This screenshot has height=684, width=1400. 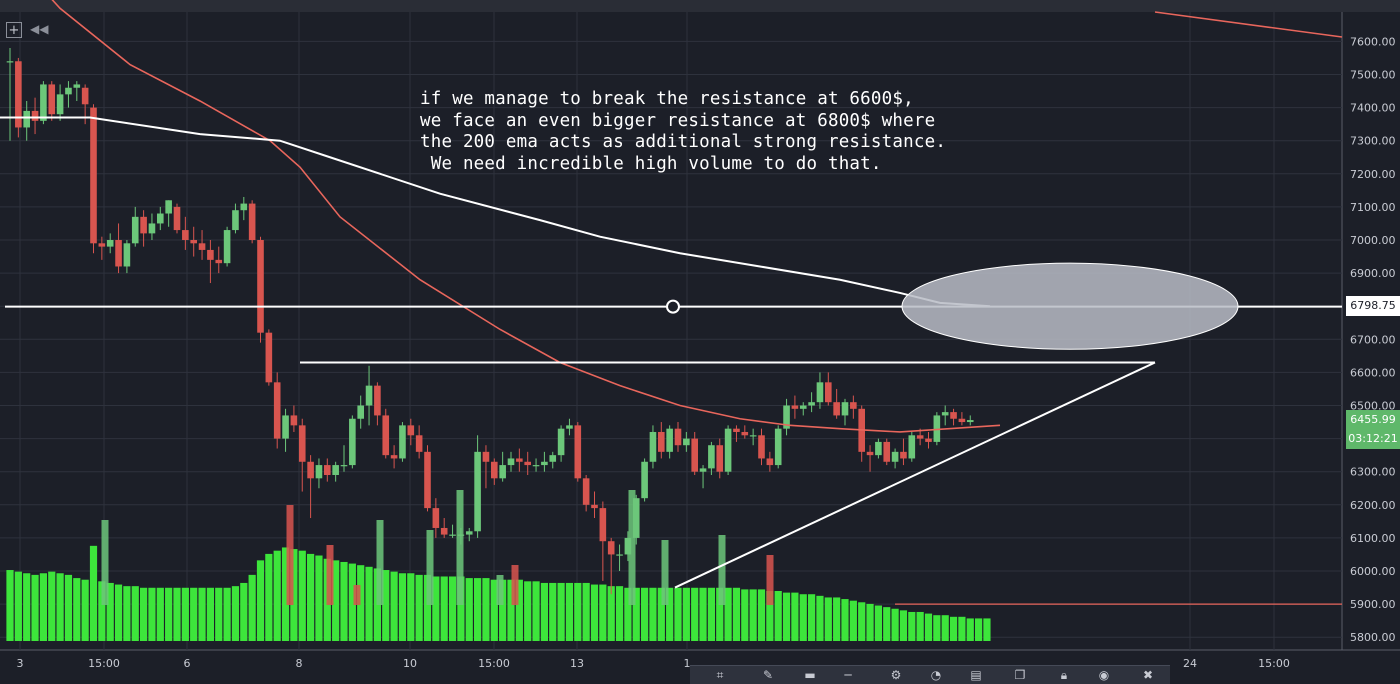 What do you see at coordinates (936, 675) in the screenshot?
I see `alarm-icon: ◔` at bounding box center [936, 675].